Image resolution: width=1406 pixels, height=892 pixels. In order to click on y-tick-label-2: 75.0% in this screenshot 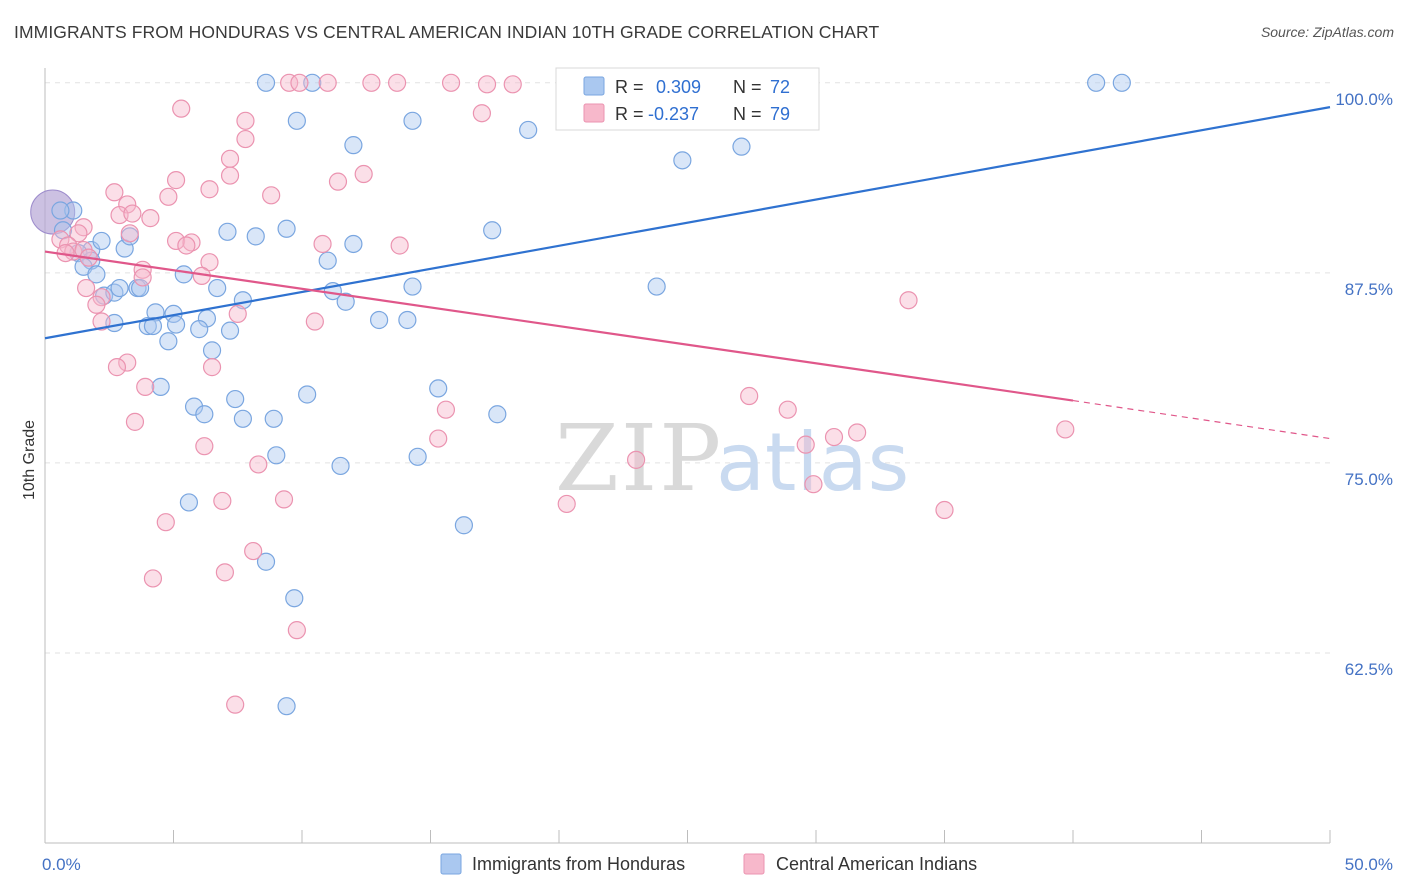, I will do `click(1369, 479)`.